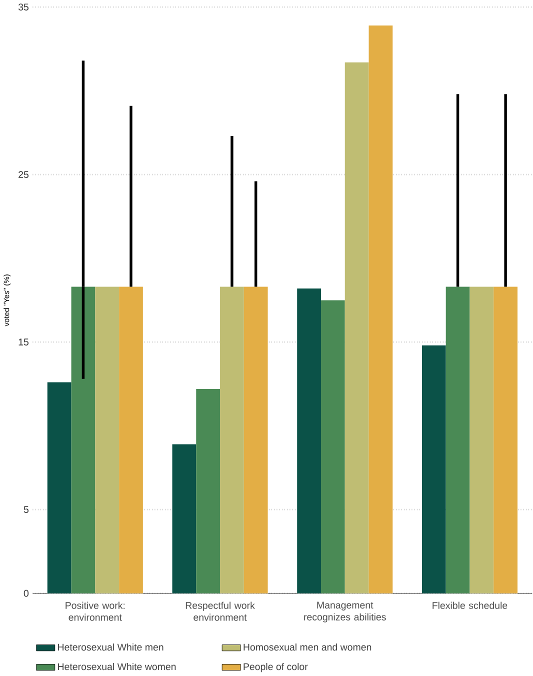 This screenshot has height=676, width=533. I want to click on x-tick-label: Flexible schedule, so click(470, 605).